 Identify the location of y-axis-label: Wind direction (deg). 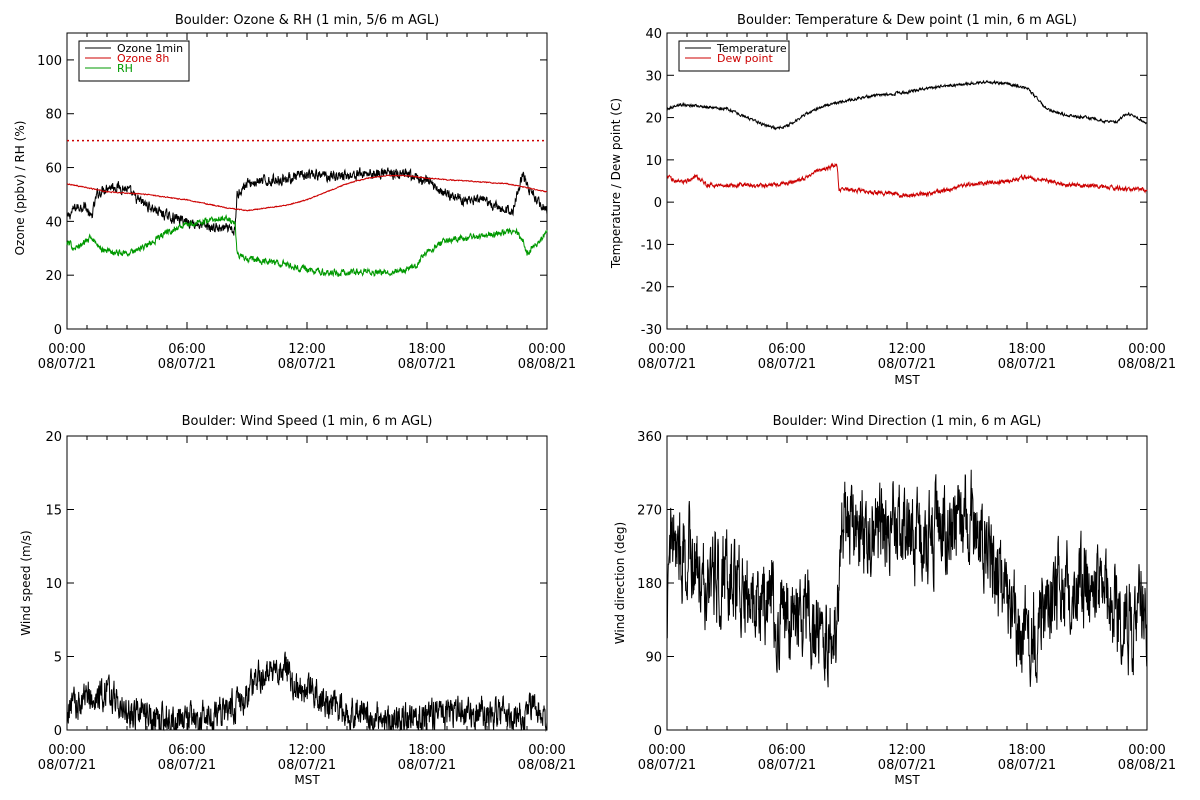
(620, 583).